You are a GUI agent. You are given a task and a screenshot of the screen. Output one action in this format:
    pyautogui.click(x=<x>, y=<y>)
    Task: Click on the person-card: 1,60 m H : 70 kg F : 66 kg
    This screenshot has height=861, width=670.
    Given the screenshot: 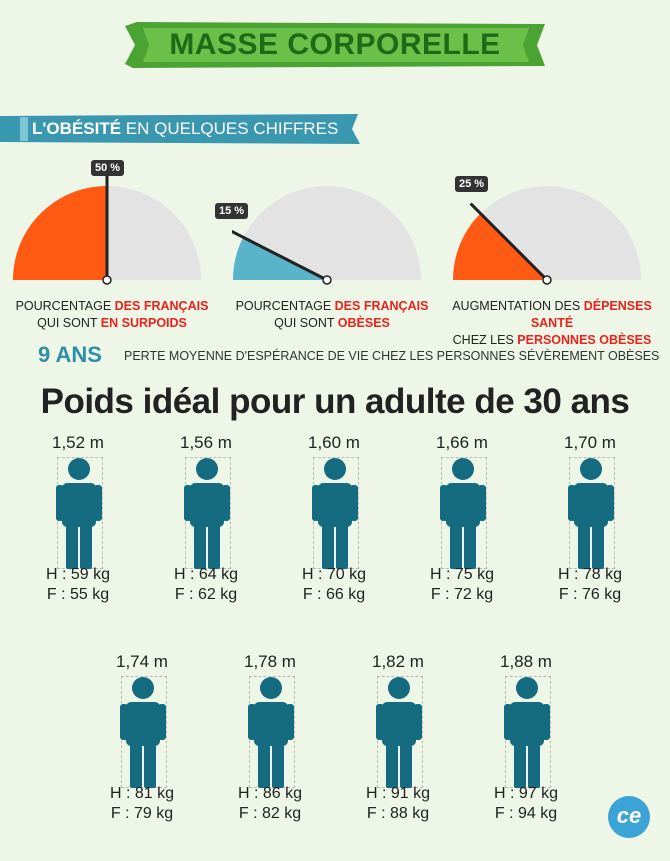 What is the action you would take?
    pyautogui.click(x=334, y=533)
    